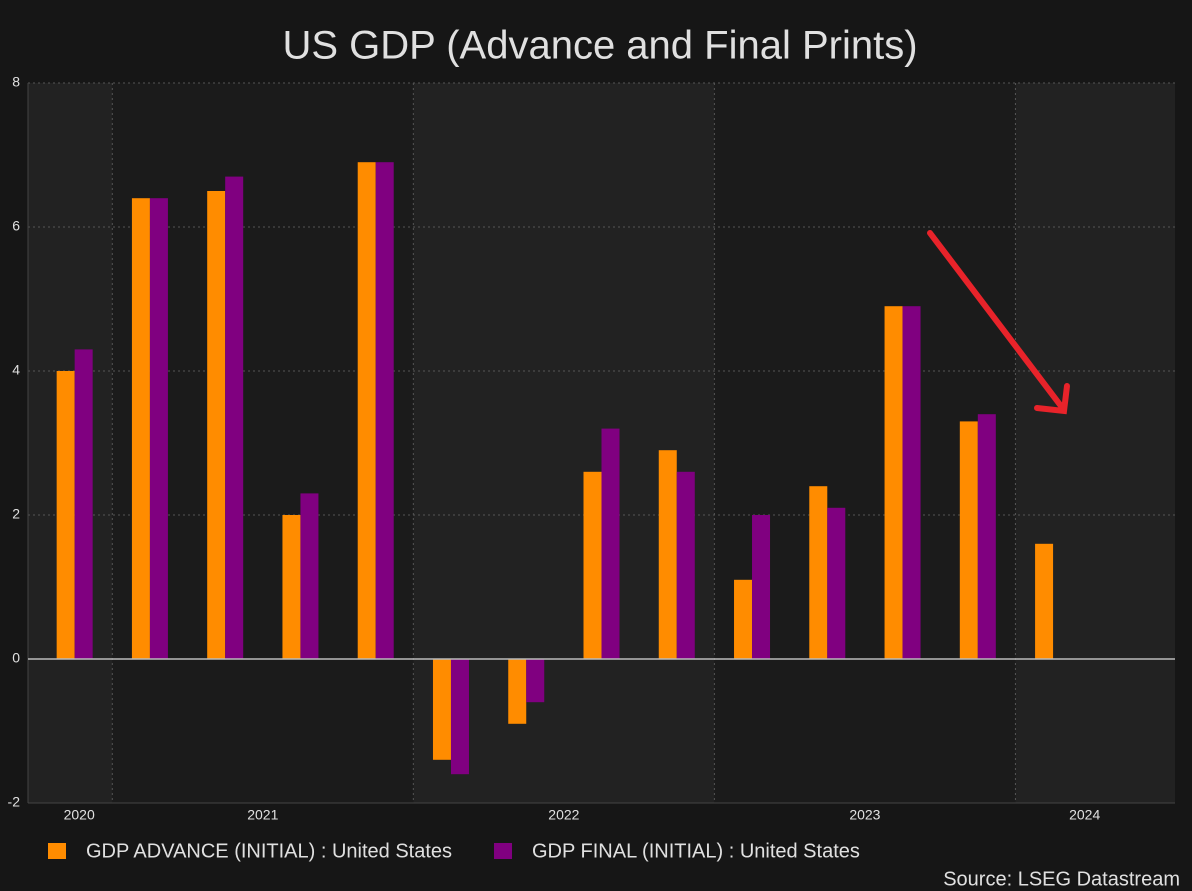 The width and height of the screenshot is (1192, 891). What do you see at coordinates (1095, 443) in the screenshot?
I see `year-band` at bounding box center [1095, 443].